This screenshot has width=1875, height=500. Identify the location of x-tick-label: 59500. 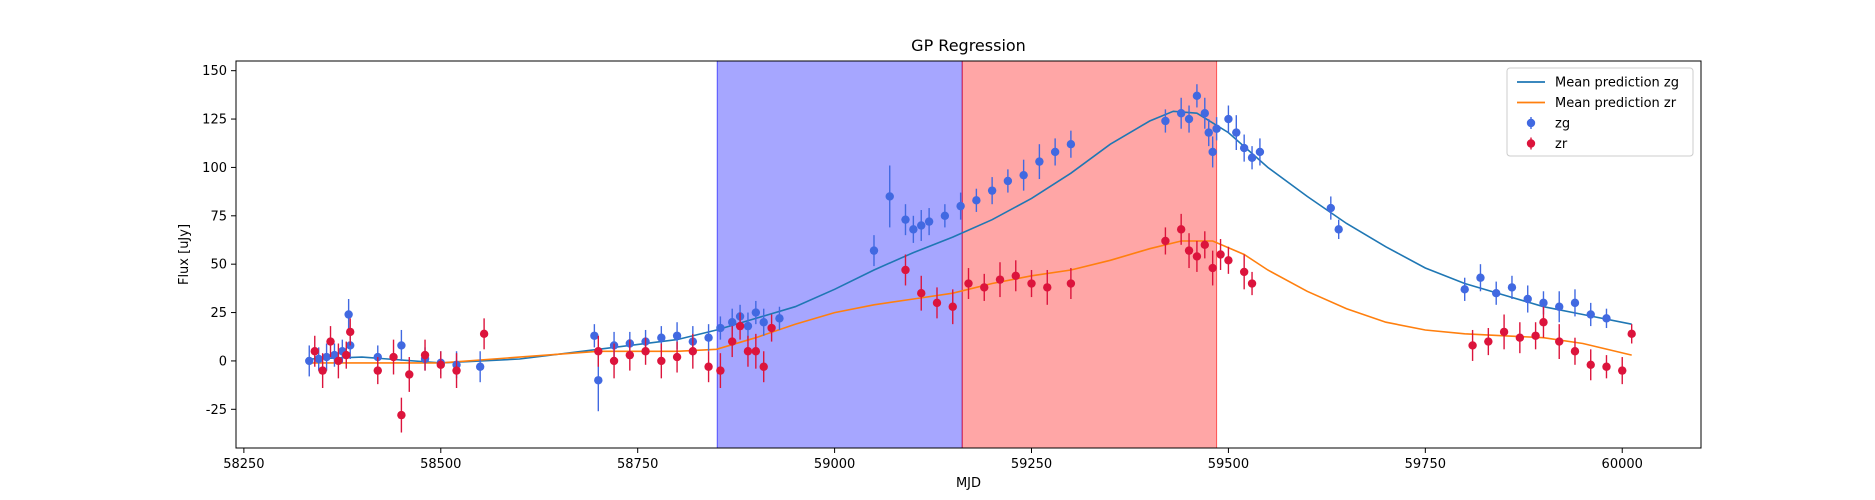
(1228, 464).